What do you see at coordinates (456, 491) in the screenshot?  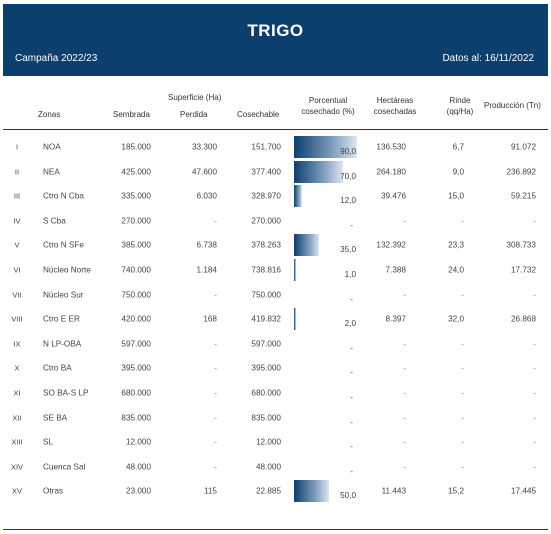 I see `rinde-value: 15,2` at bounding box center [456, 491].